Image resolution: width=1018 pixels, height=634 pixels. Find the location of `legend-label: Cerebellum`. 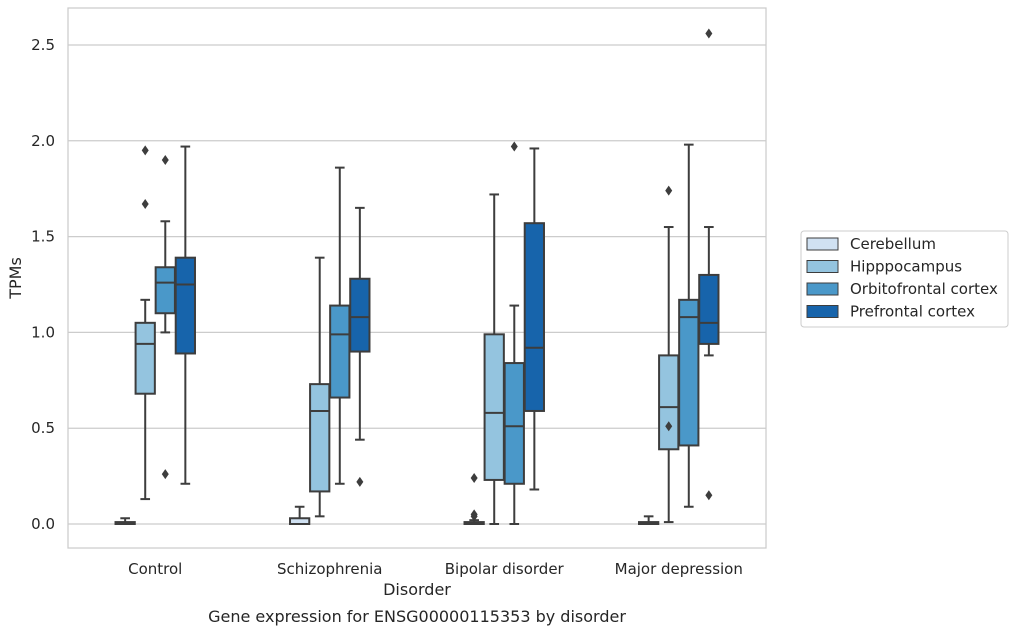

legend-label: Cerebellum is located at coordinates (893, 244).